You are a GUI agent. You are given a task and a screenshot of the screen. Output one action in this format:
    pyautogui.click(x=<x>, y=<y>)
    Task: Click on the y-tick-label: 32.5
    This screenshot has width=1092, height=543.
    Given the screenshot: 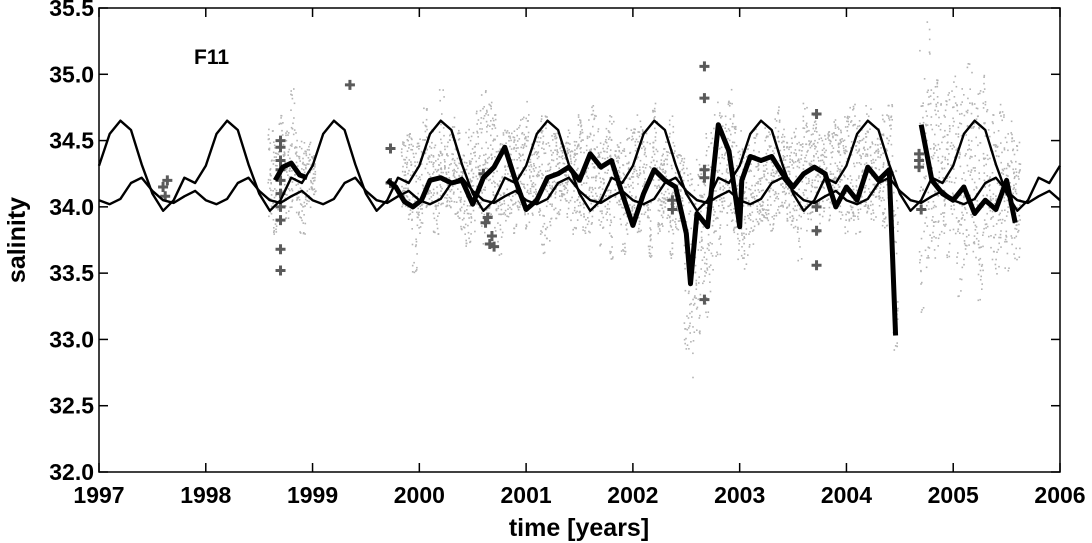 What is the action you would take?
    pyautogui.click(x=71, y=406)
    